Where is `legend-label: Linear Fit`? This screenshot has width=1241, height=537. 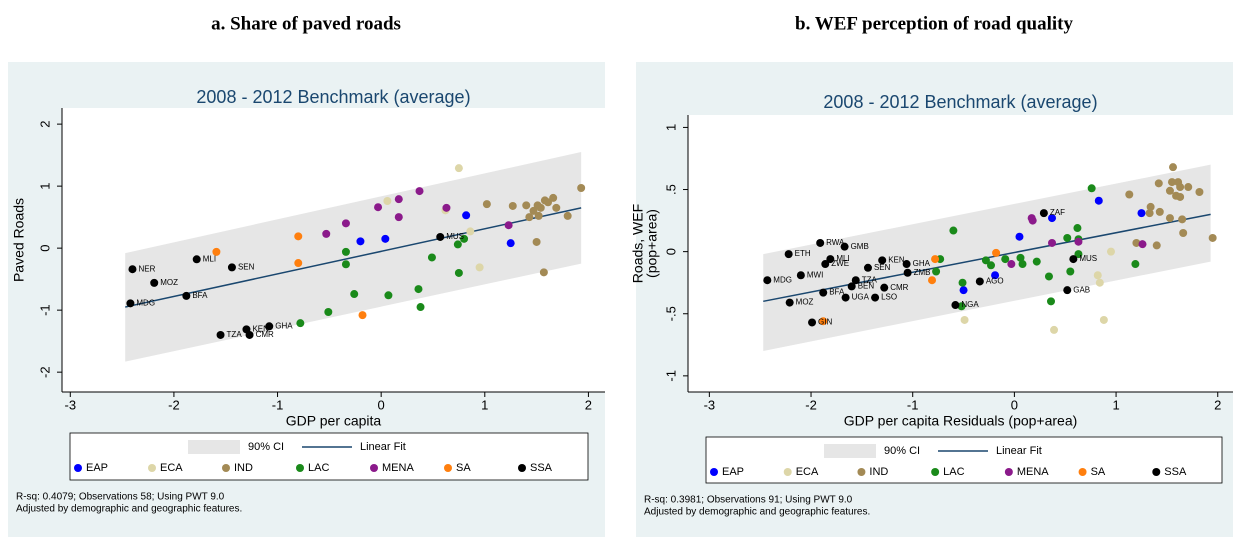
legend-label: Linear Fit is located at coordinates (1019, 451).